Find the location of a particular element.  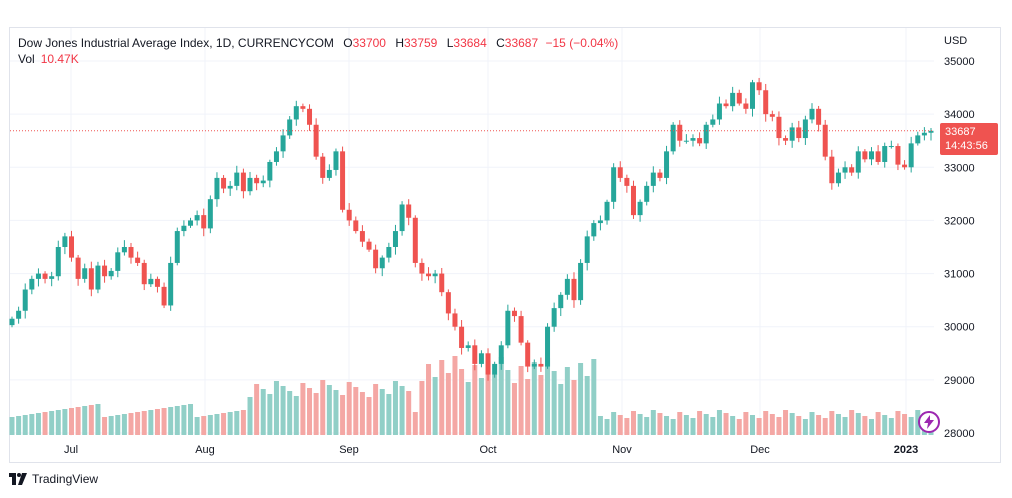

bar-countdown: 14:43:56 is located at coordinates (966, 146).